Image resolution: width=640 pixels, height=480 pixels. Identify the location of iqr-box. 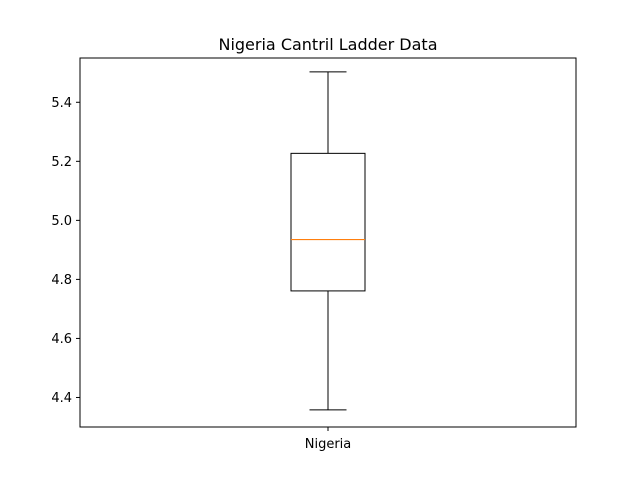
(328, 222).